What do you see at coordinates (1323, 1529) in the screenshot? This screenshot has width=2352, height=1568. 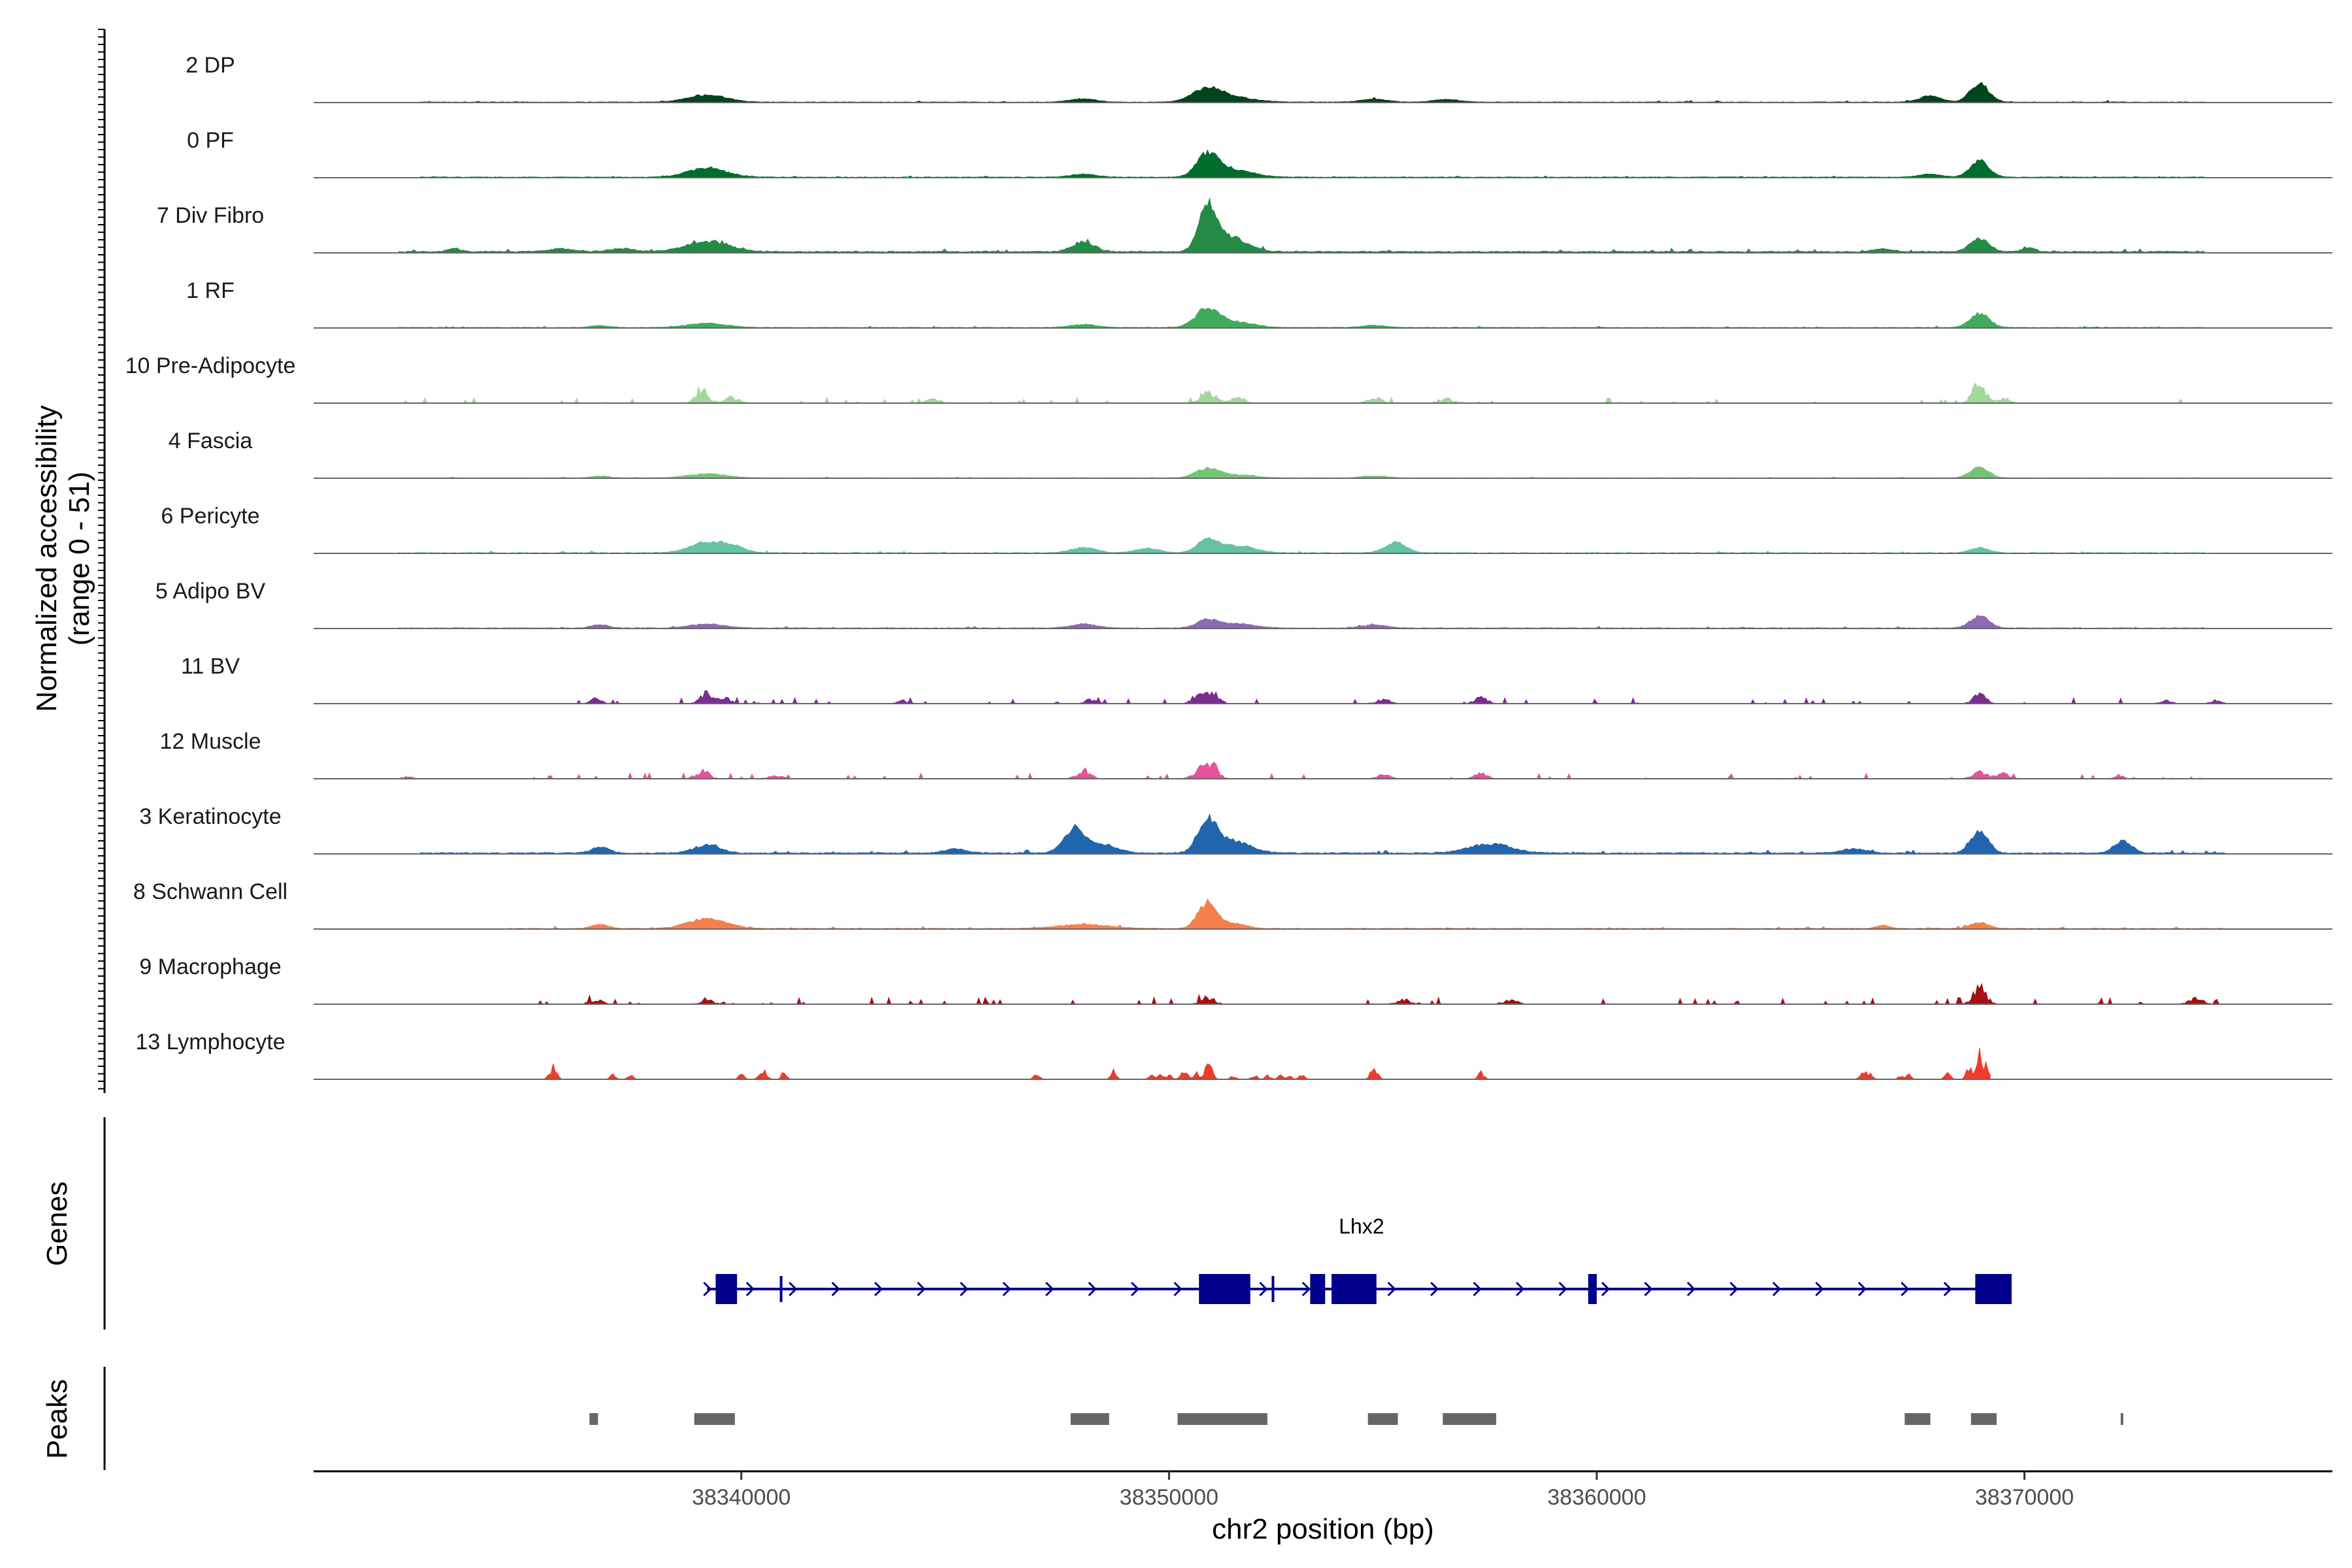 I see `x-axis-title: chr2 position (bp)` at bounding box center [1323, 1529].